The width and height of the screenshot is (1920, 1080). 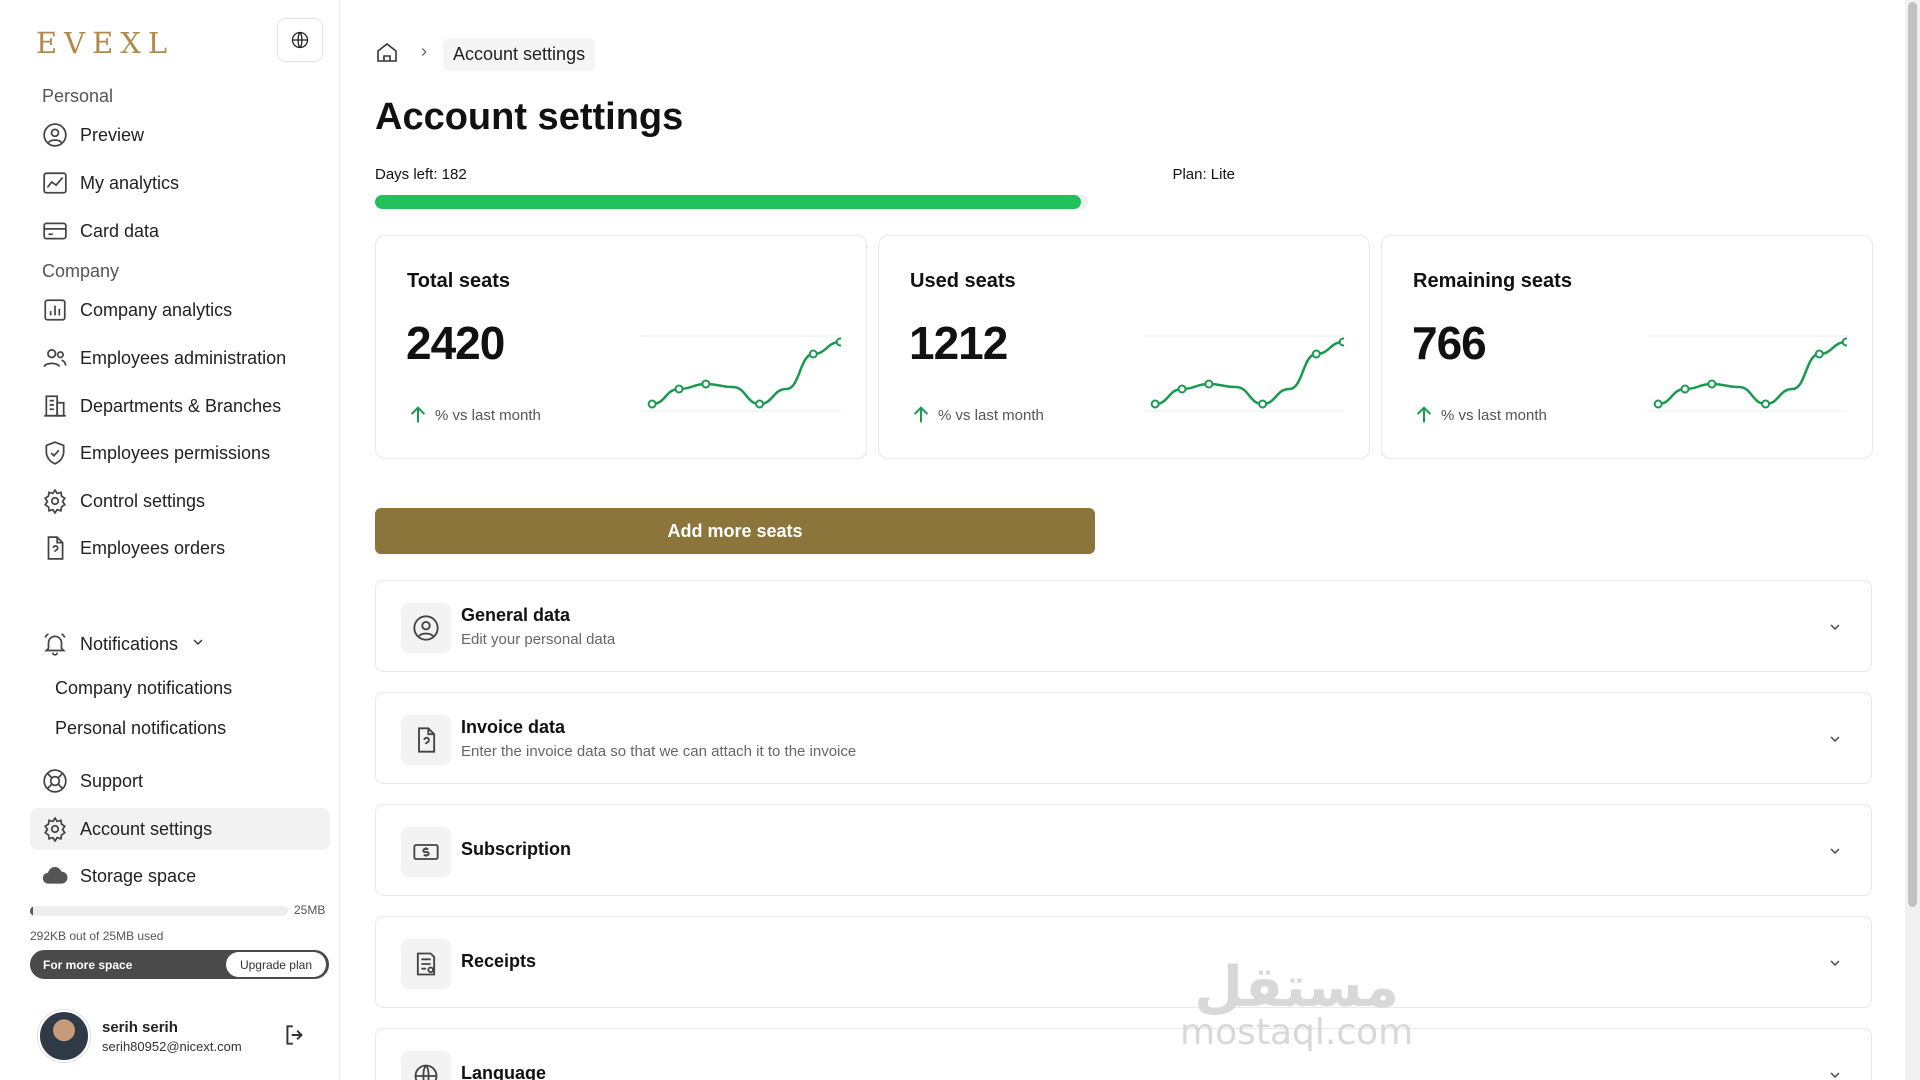 What do you see at coordinates (504, 1071) in the screenshot?
I see `accordion-title: Language` at bounding box center [504, 1071].